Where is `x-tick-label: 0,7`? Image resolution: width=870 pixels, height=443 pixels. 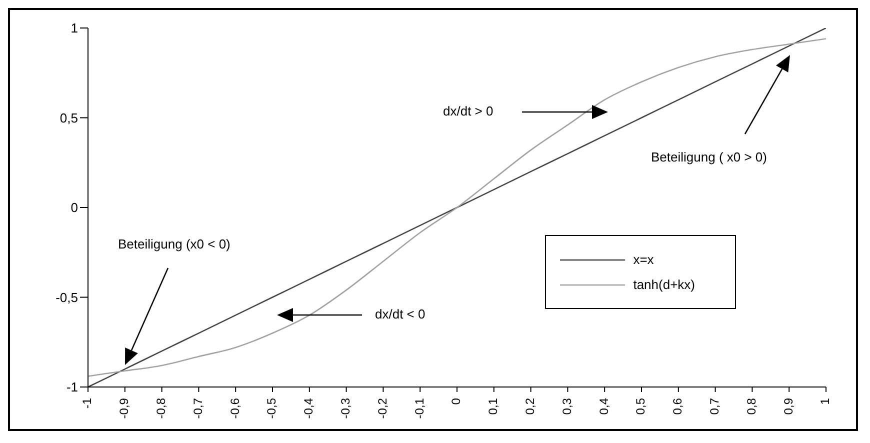
x-tick-label: 0,7 is located at coordinates (714, 406).